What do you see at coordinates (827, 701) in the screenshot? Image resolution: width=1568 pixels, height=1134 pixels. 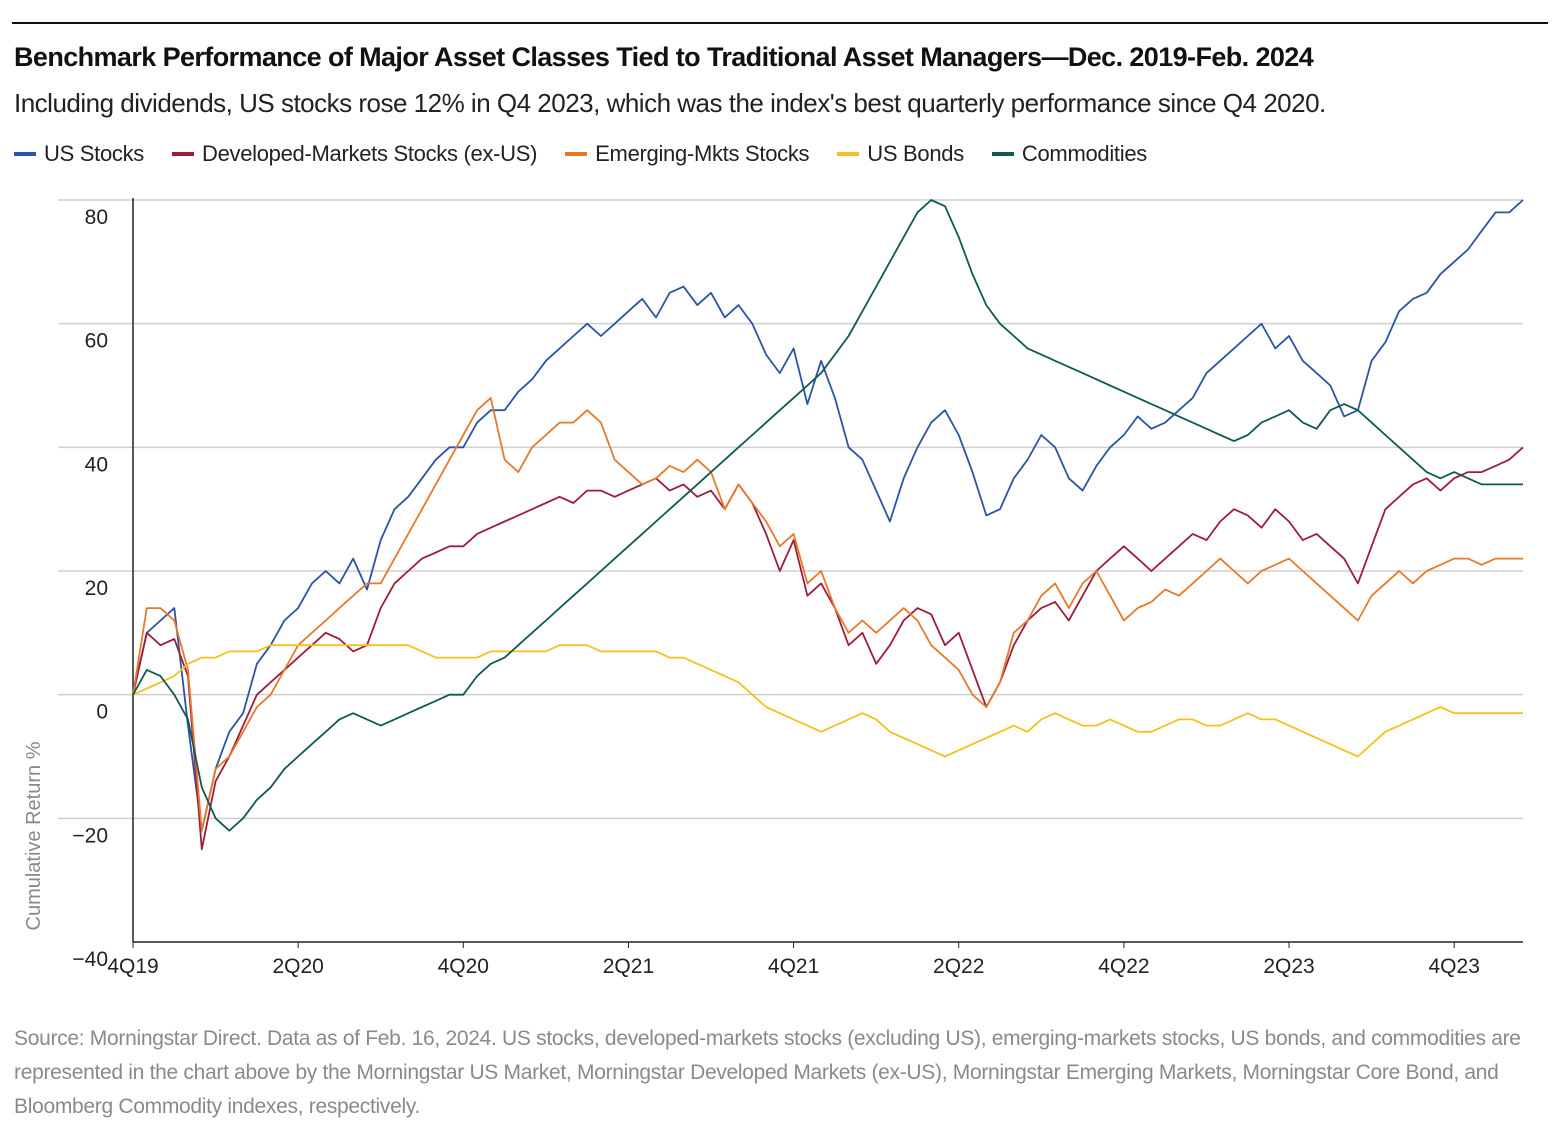 I see `series-line-us-bonds` at bounding box center [827, 701].